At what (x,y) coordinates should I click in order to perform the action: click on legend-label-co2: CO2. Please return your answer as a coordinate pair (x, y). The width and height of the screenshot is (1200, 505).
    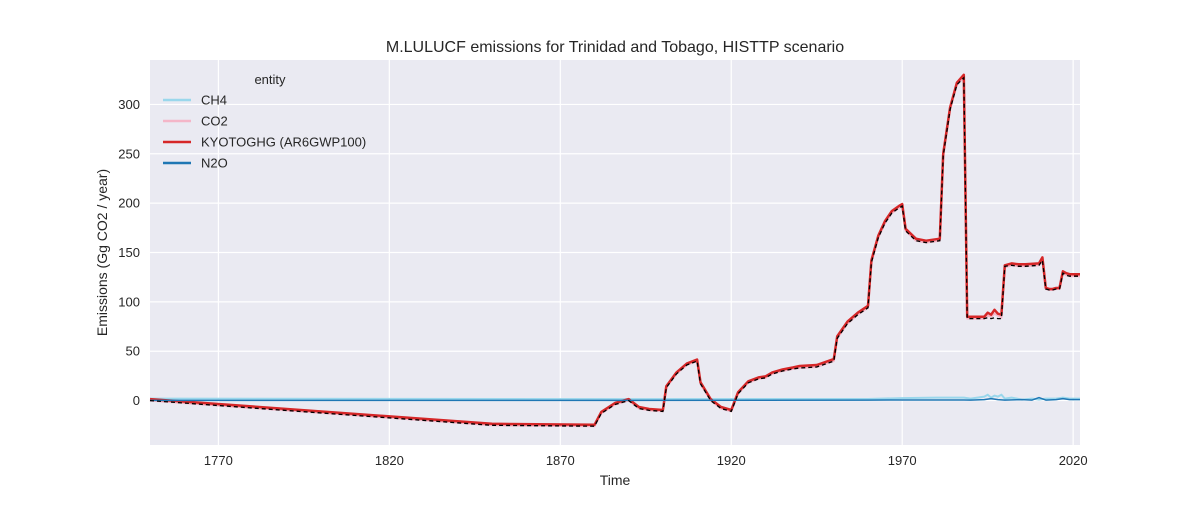
    Looking at the image, I should click on (214, 121).